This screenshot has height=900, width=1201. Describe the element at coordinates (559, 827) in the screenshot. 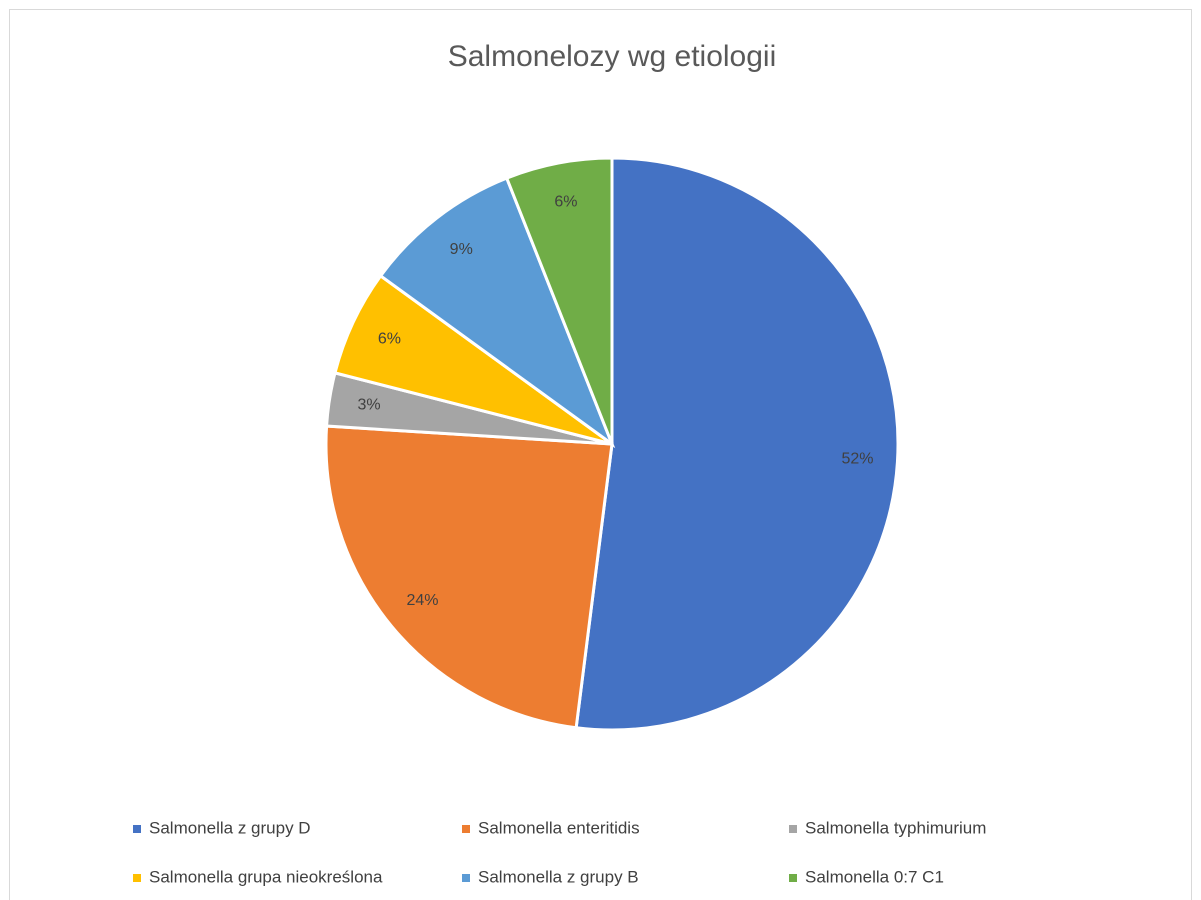

I see `legend-label: Salmonella enteritidis` at that location.